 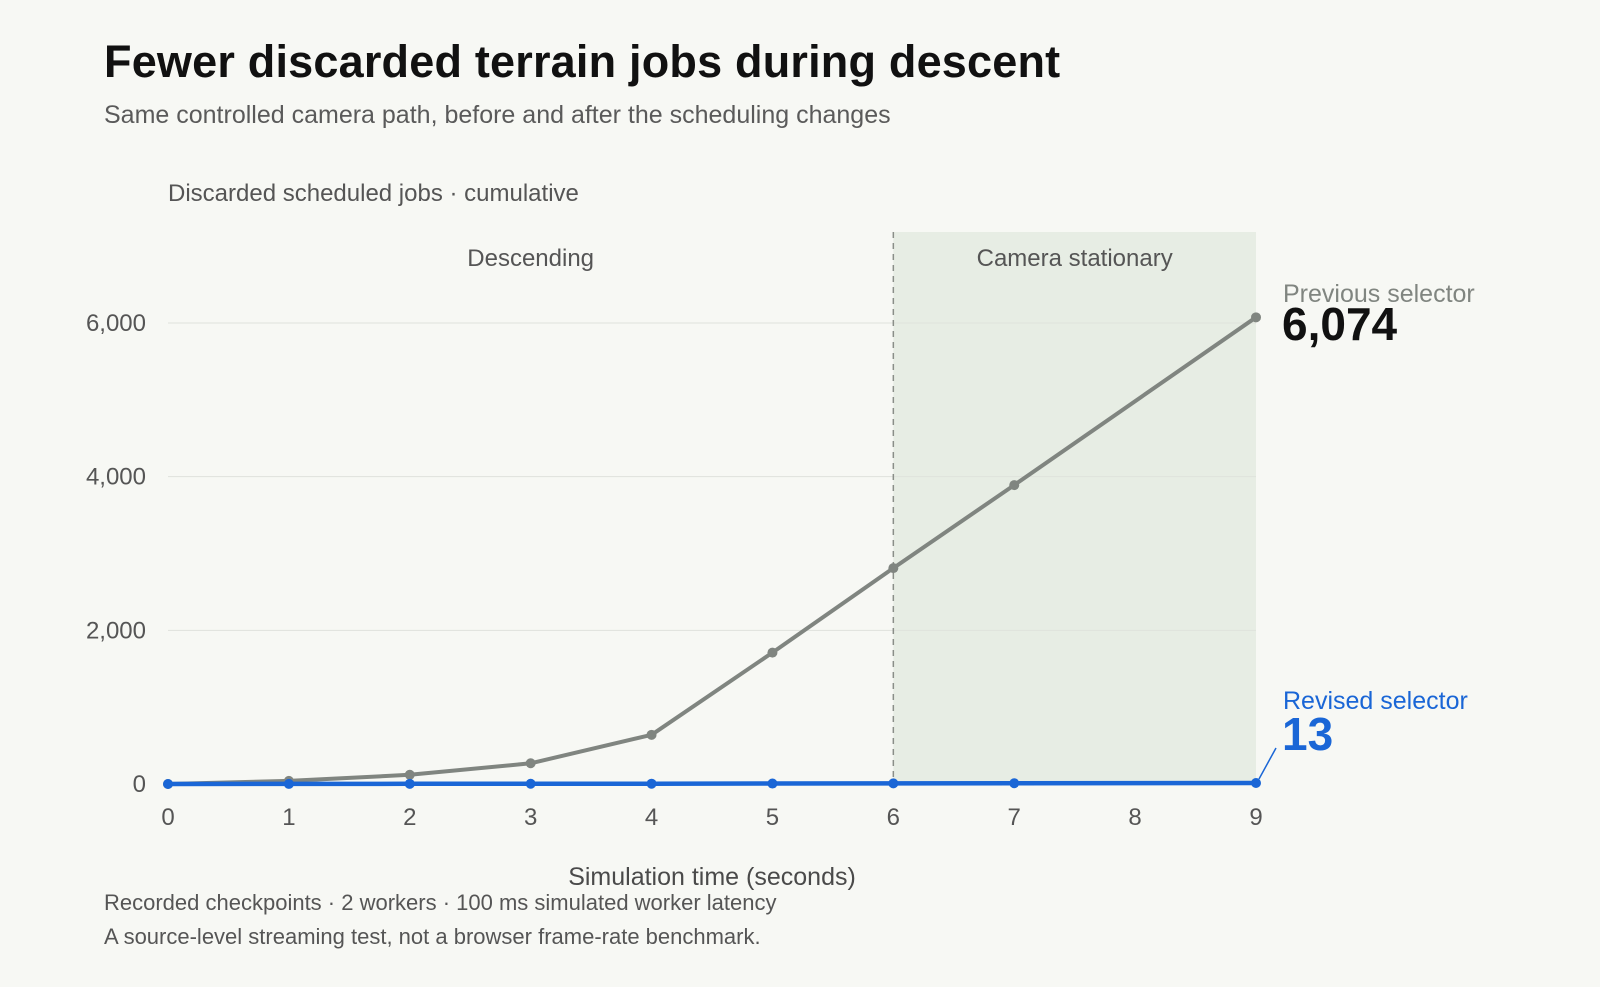 What do you see at coordinates (772, 817) in the screenshot?
I see `x-tick-label: 5` at bounding box center [772, 817].